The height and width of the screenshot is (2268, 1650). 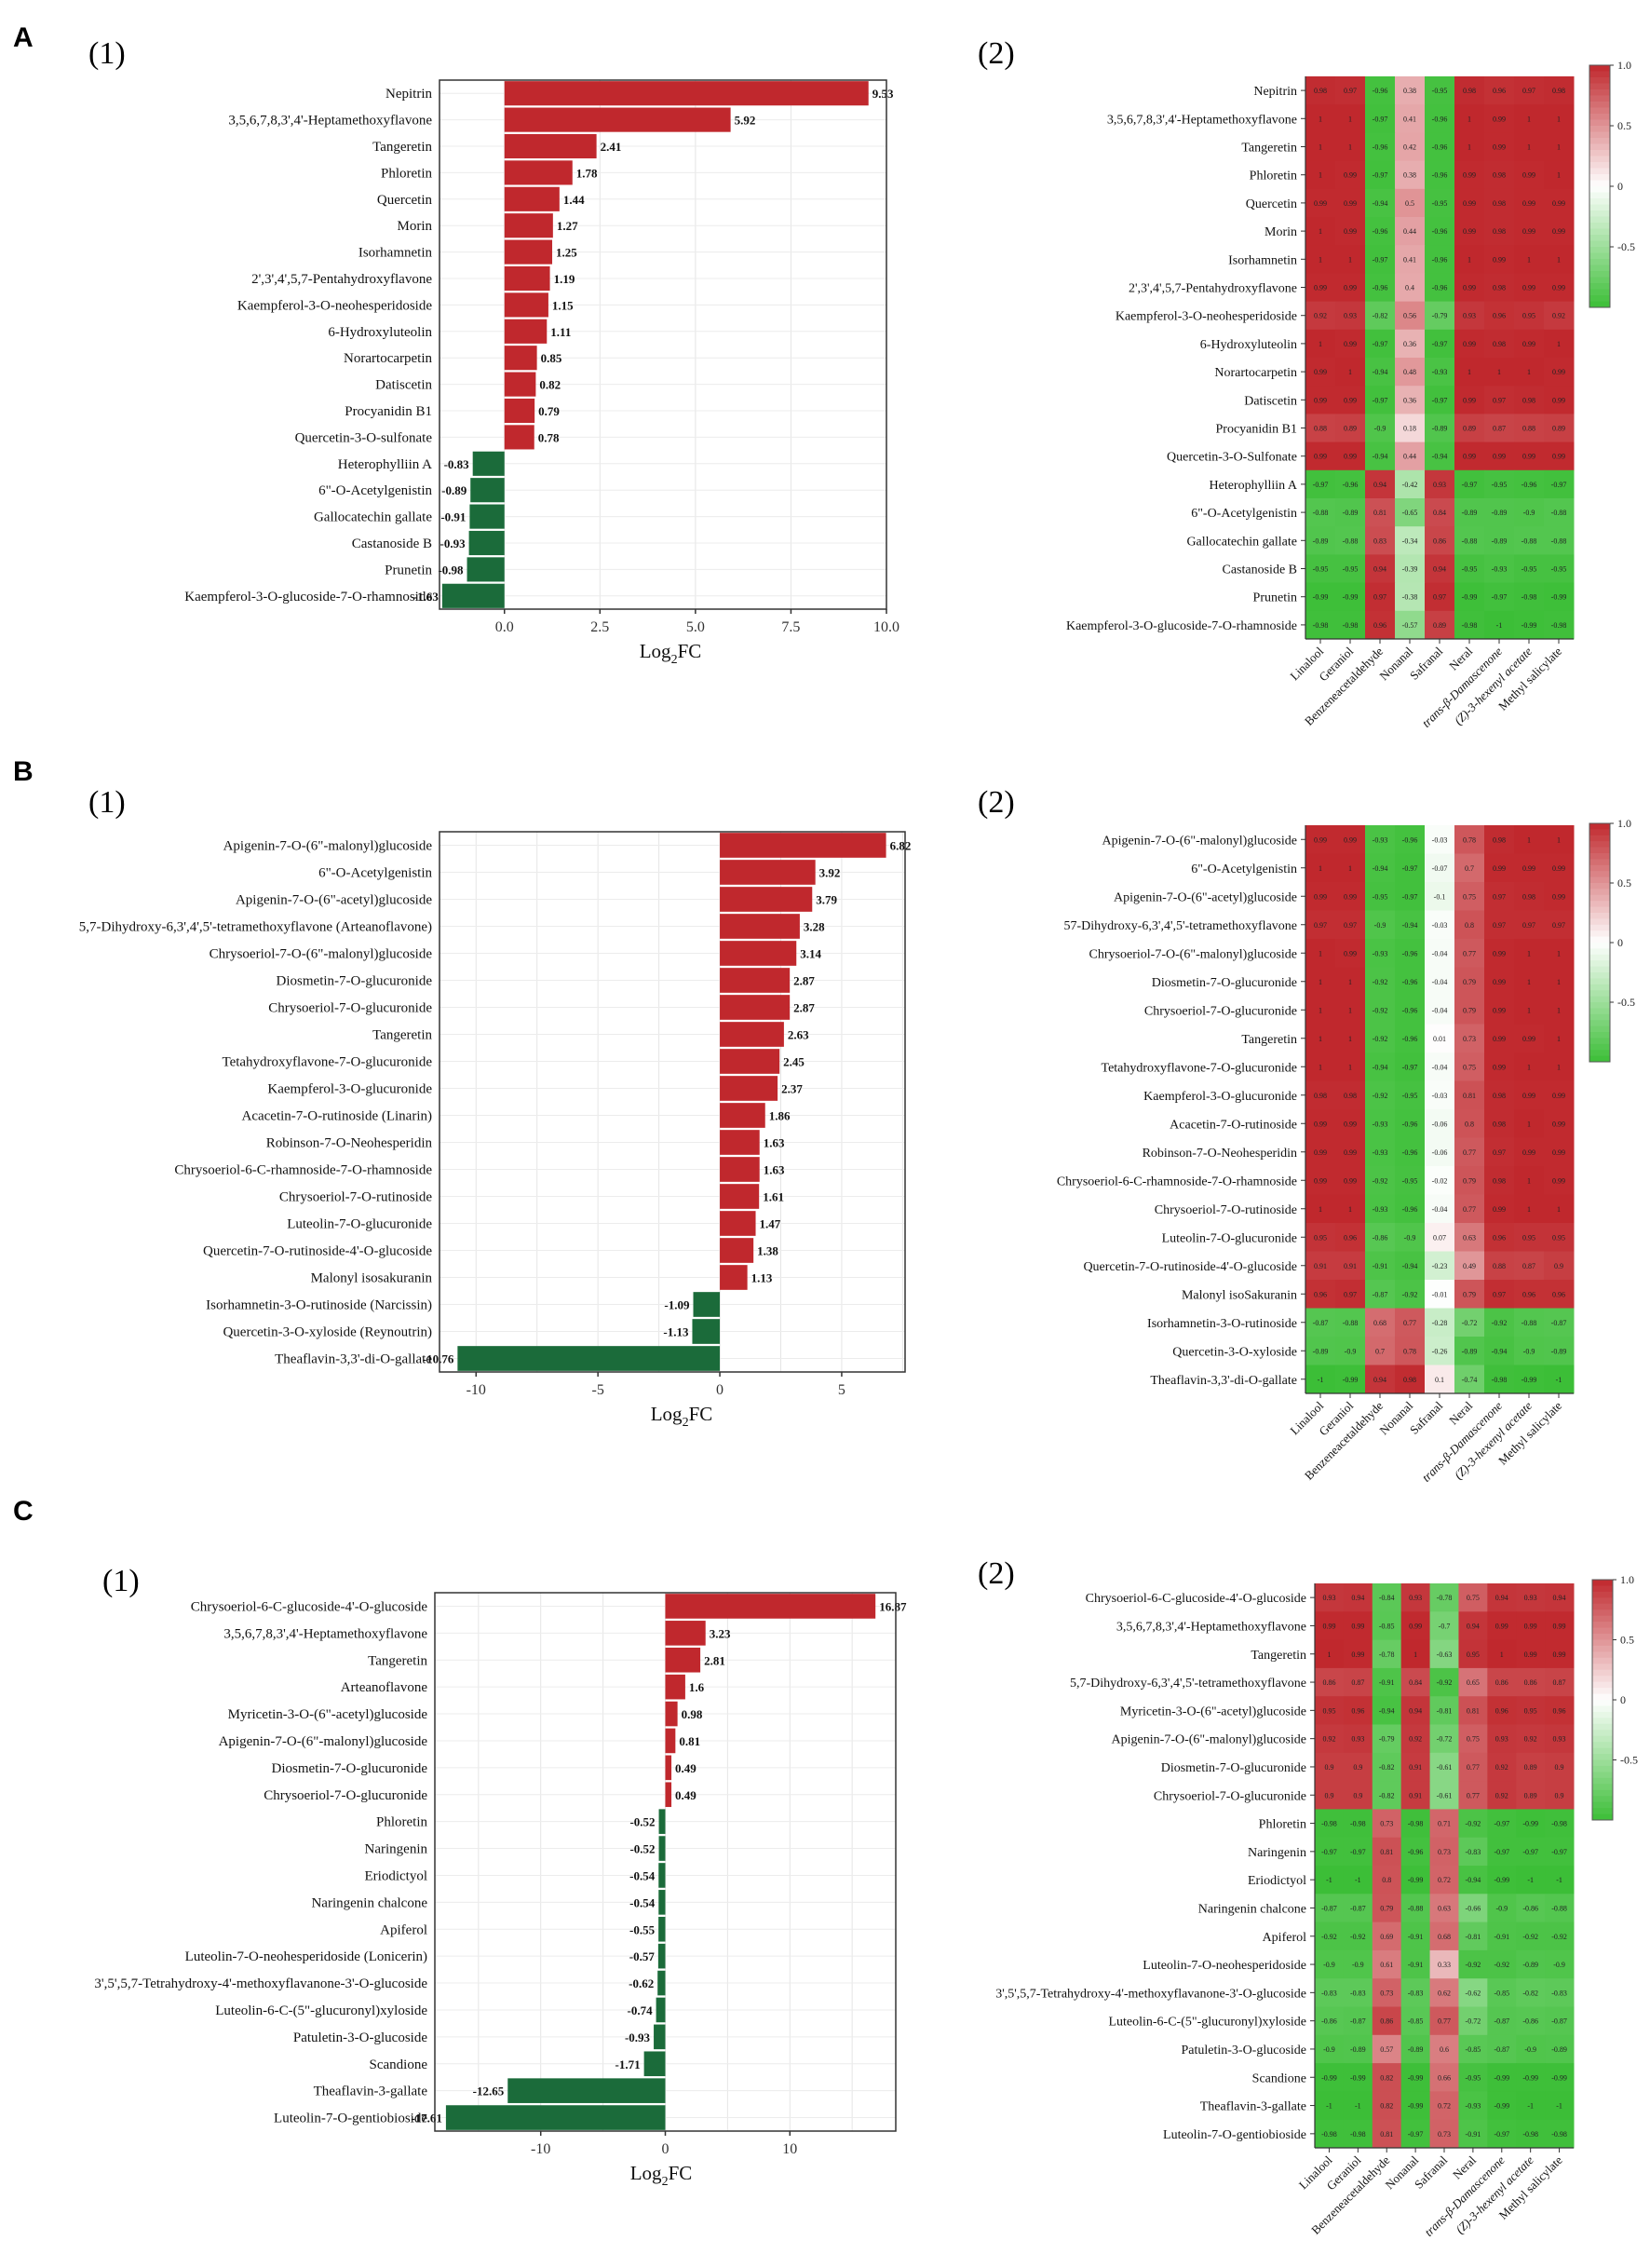 What do you see at coordinates (1409, 1351) in the screenshot?
I see `cell-value: 0.78` at bounding box center [1409, 1351].